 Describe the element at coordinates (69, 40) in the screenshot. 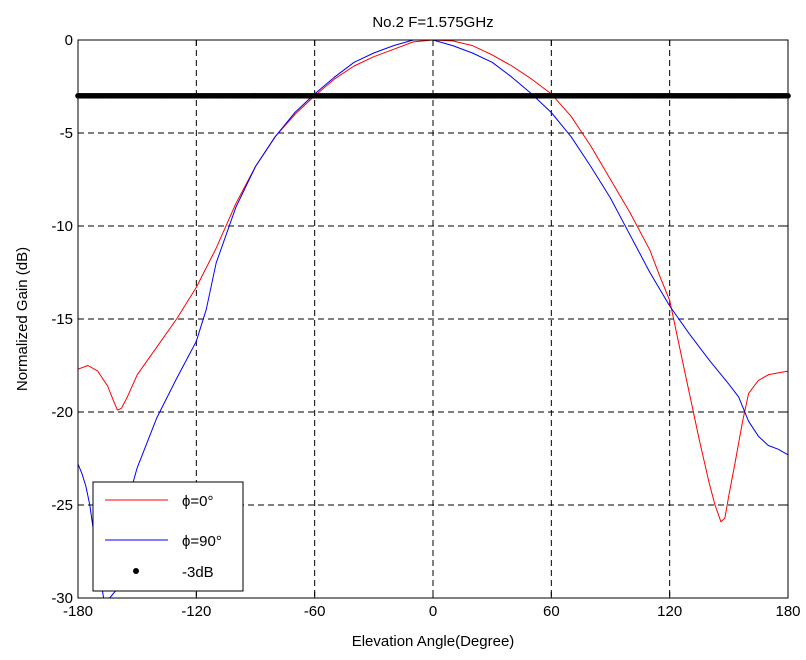

I see `y-tick-label: 0` at that location.